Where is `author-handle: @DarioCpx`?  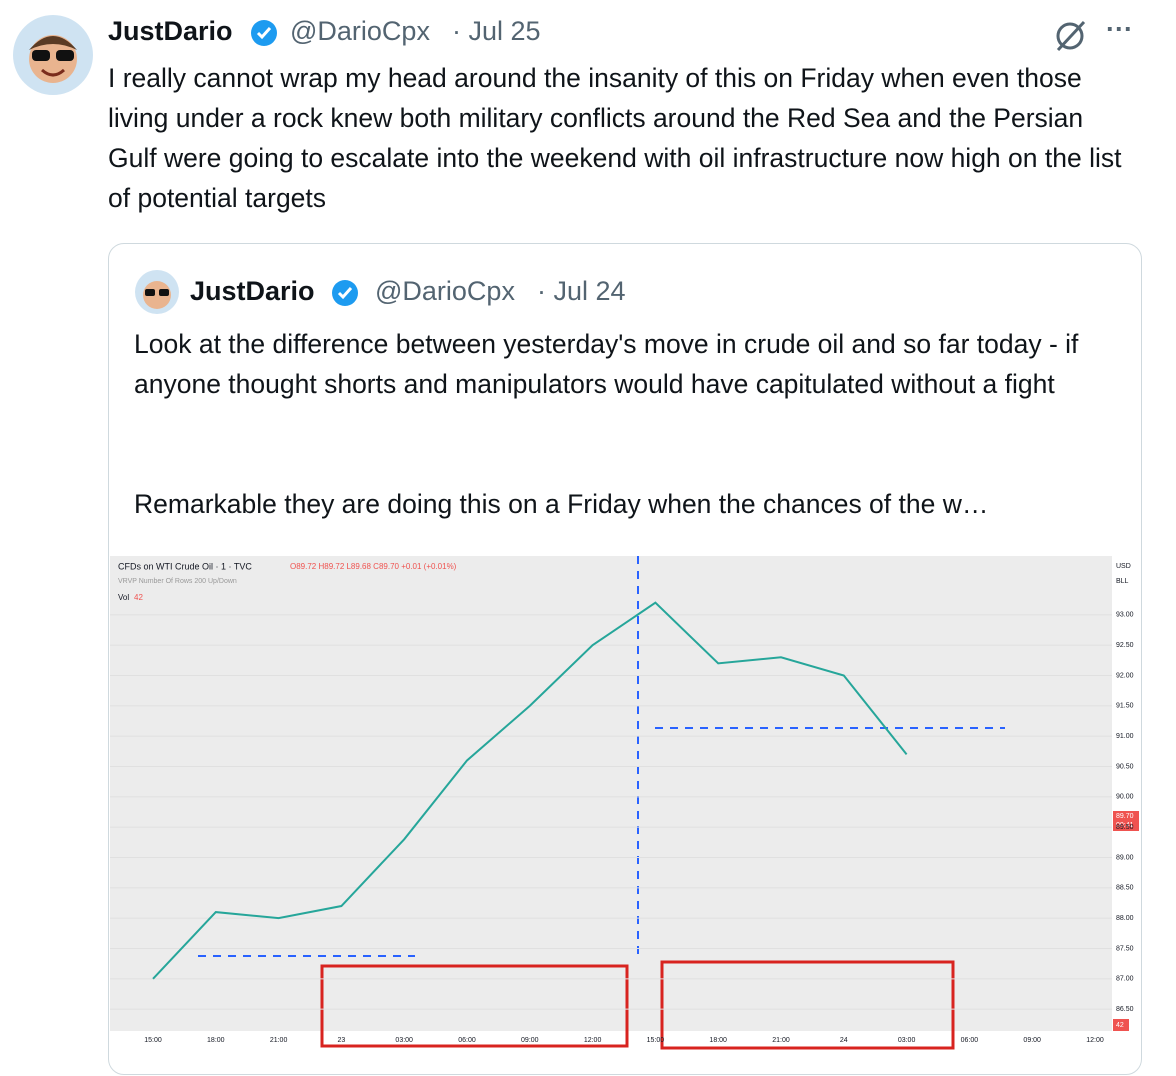
author-handle: @DarioCpx is located at coordinates (360, 31).